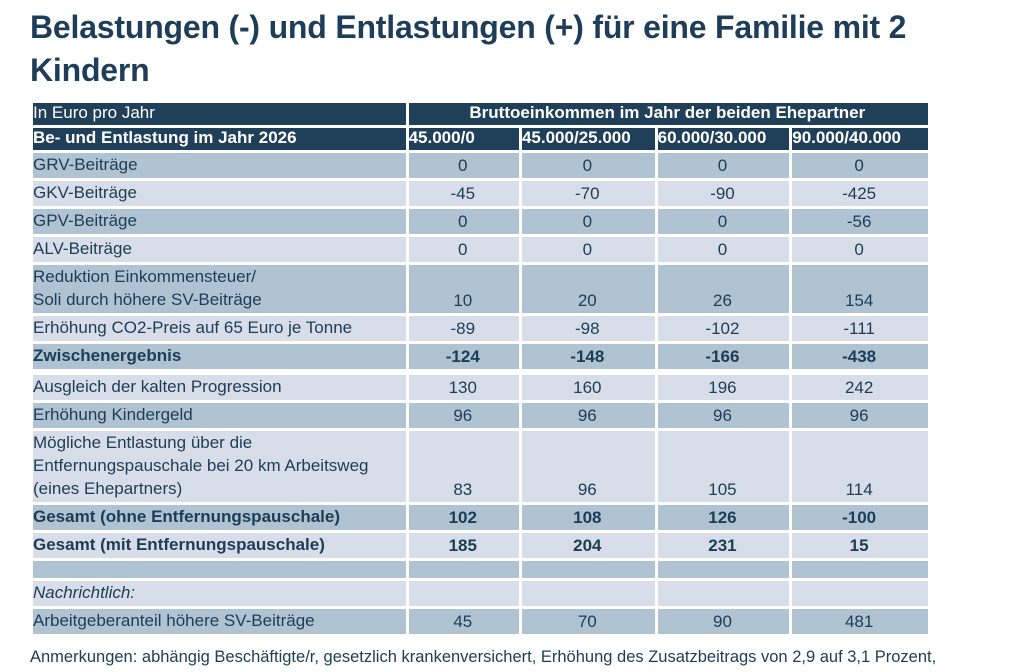 Image resolution: width=1020 pixels, height=672 pixels. I want to click on table-row-subtotal: Zwischenergebnis -124 -148 -166 -438, so click(480, 358).